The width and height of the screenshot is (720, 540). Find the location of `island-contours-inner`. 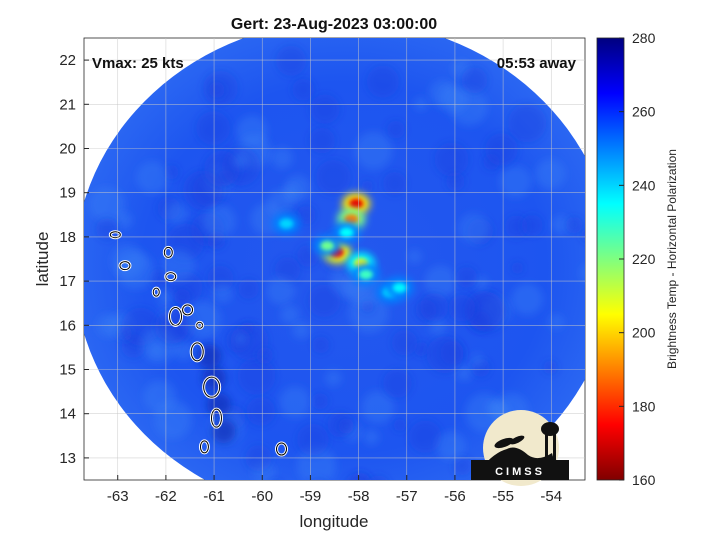

island-contours-inner is located at coordinates (198, 343).